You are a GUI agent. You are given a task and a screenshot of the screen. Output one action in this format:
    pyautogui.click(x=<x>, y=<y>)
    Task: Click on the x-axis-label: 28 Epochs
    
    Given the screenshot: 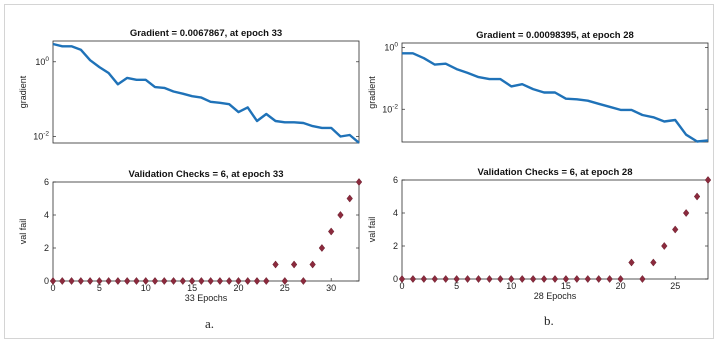 What is the action you would take?
    pyautogui.click(x=555, y=296)
    